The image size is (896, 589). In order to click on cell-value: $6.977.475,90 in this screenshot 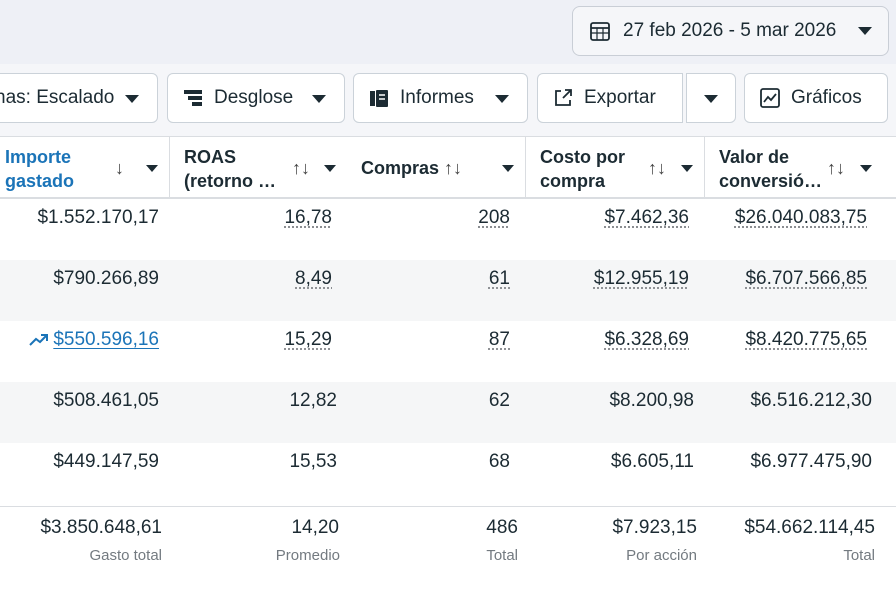, I will do `click(811, 461)`.